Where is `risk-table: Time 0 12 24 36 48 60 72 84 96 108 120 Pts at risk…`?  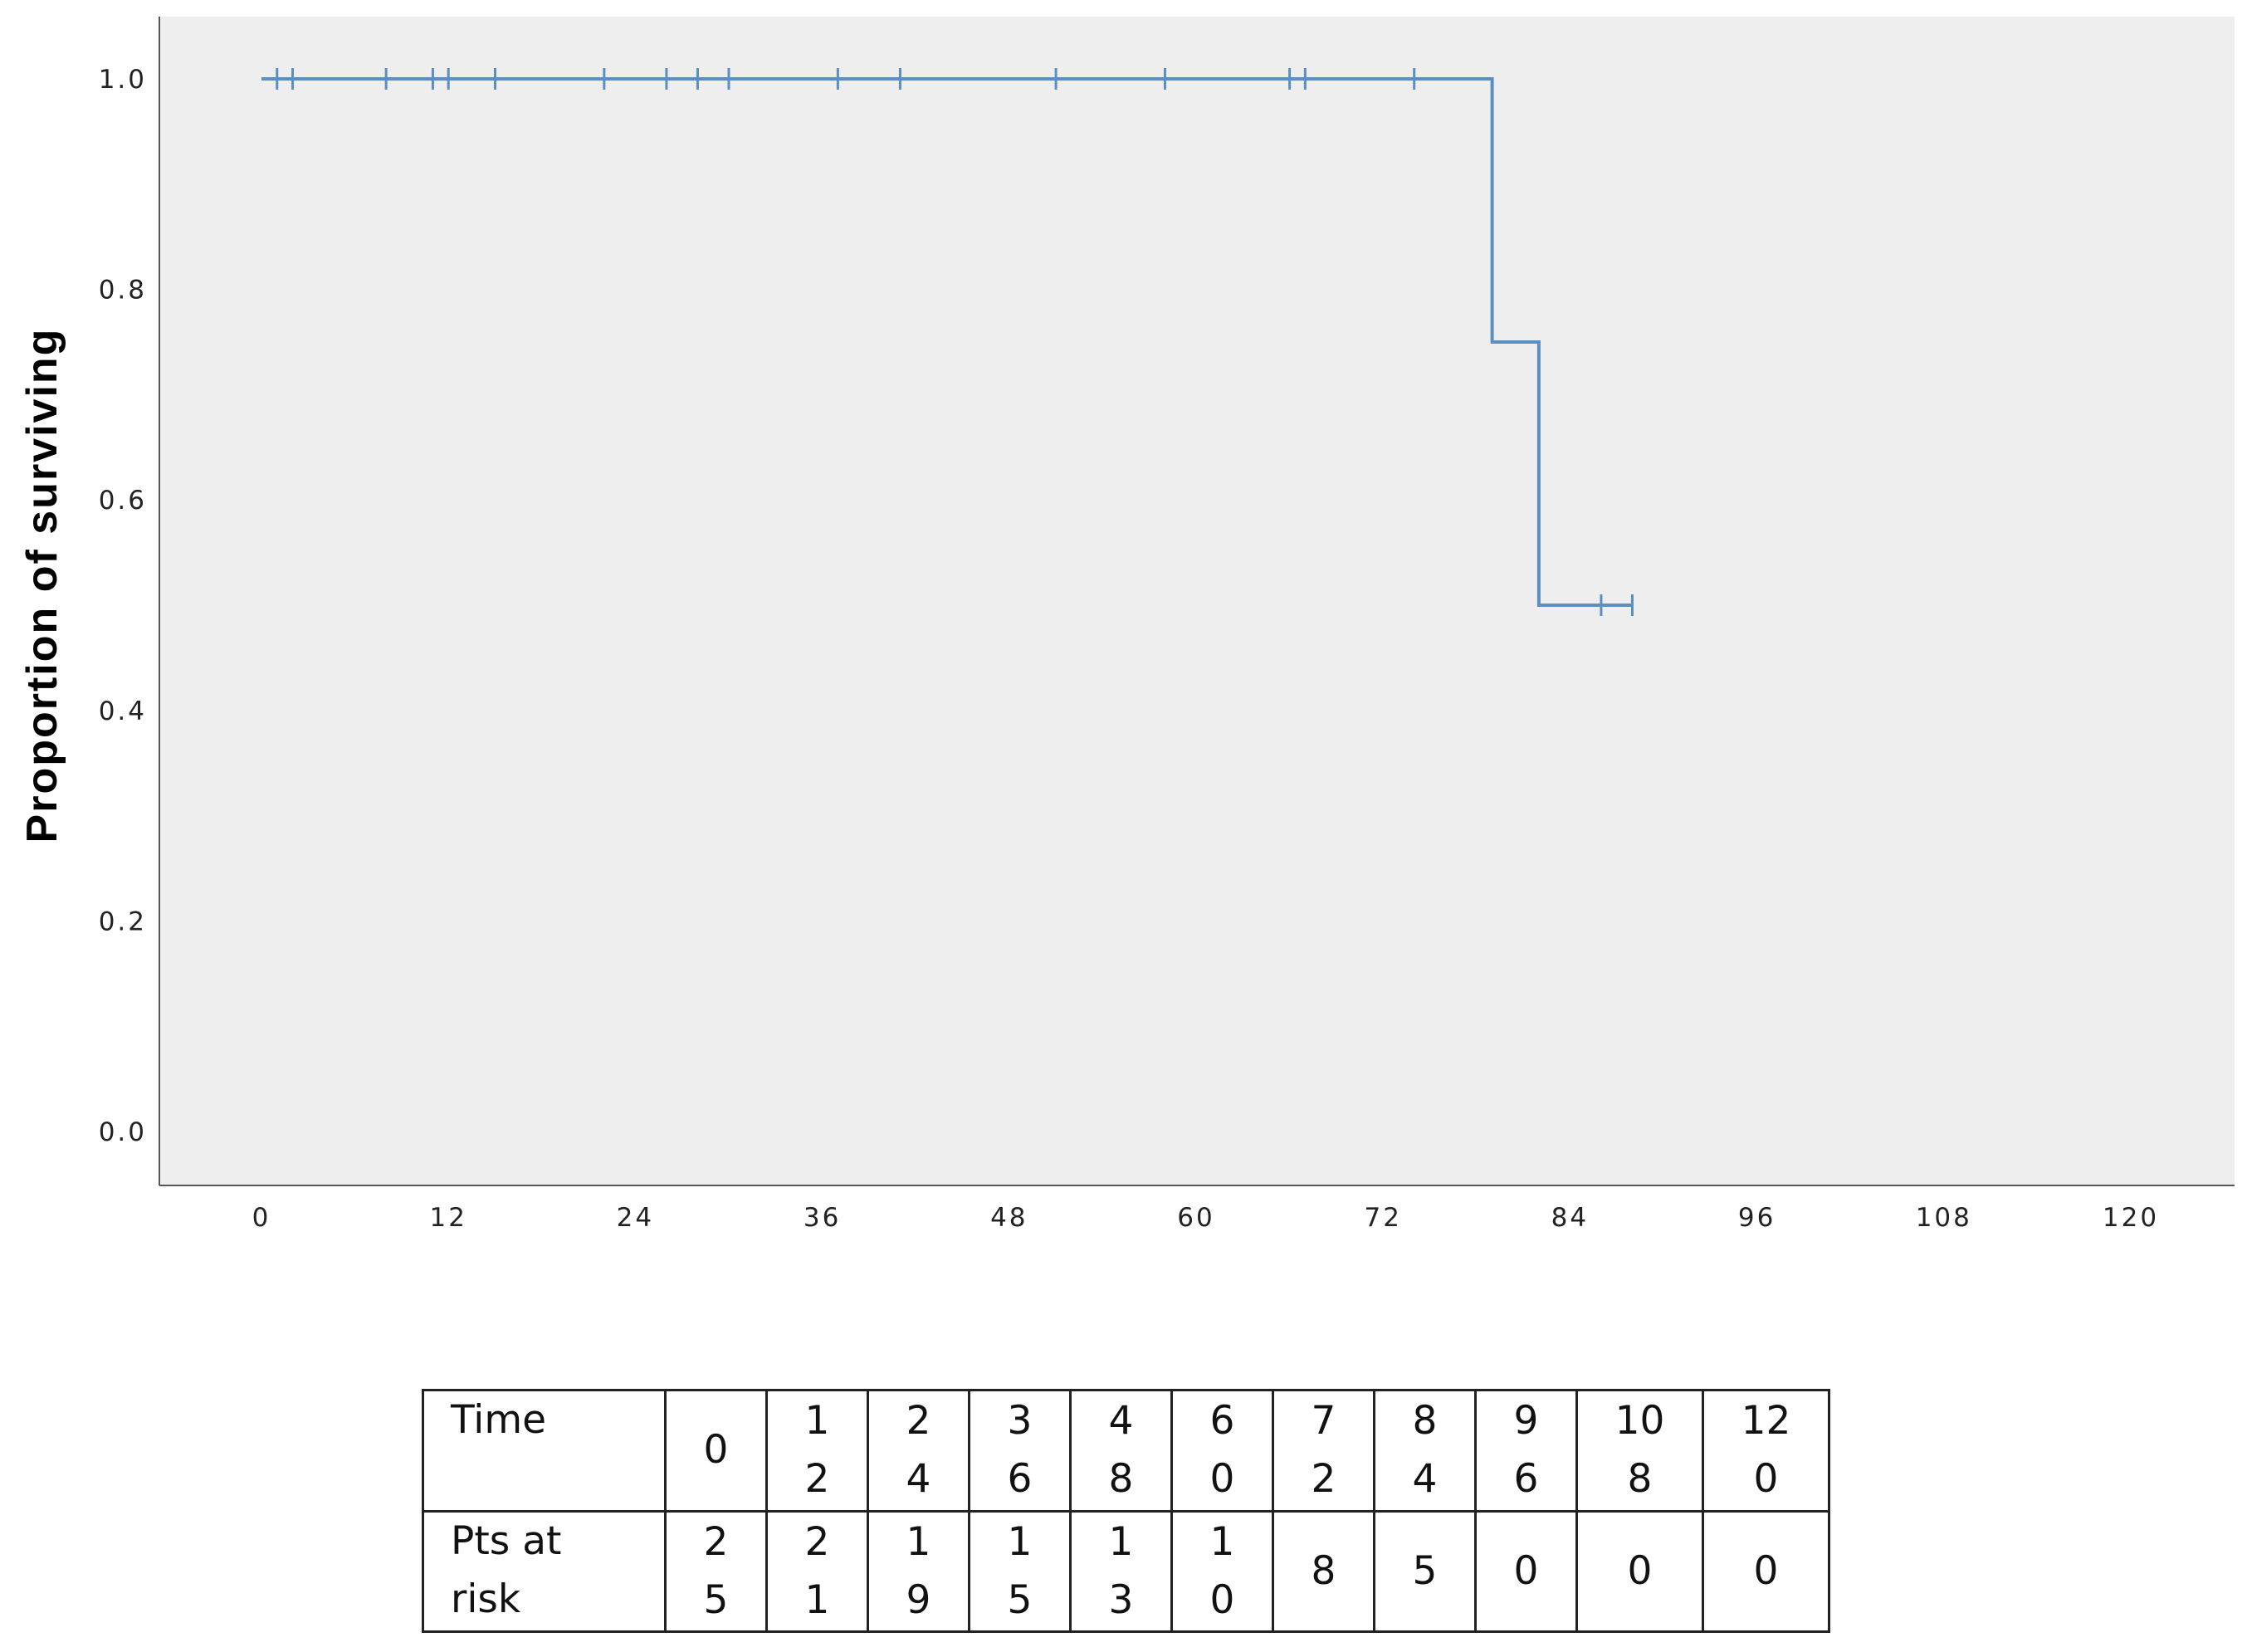
risk-table: Time 0 12 24 36 48 60 72 84 96 108 120 Pts at risk… is located at coordinates (1126, 1511).